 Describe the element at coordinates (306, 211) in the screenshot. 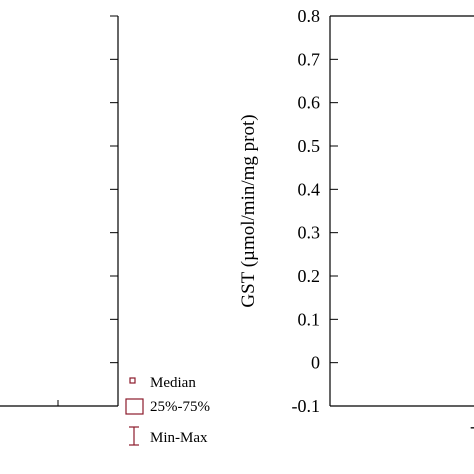

I see `right-panel-tick-labels: -0.1 0 0.1 0.2 0.3 0.4 0.5 0.6 0.7 0.8` at that location.